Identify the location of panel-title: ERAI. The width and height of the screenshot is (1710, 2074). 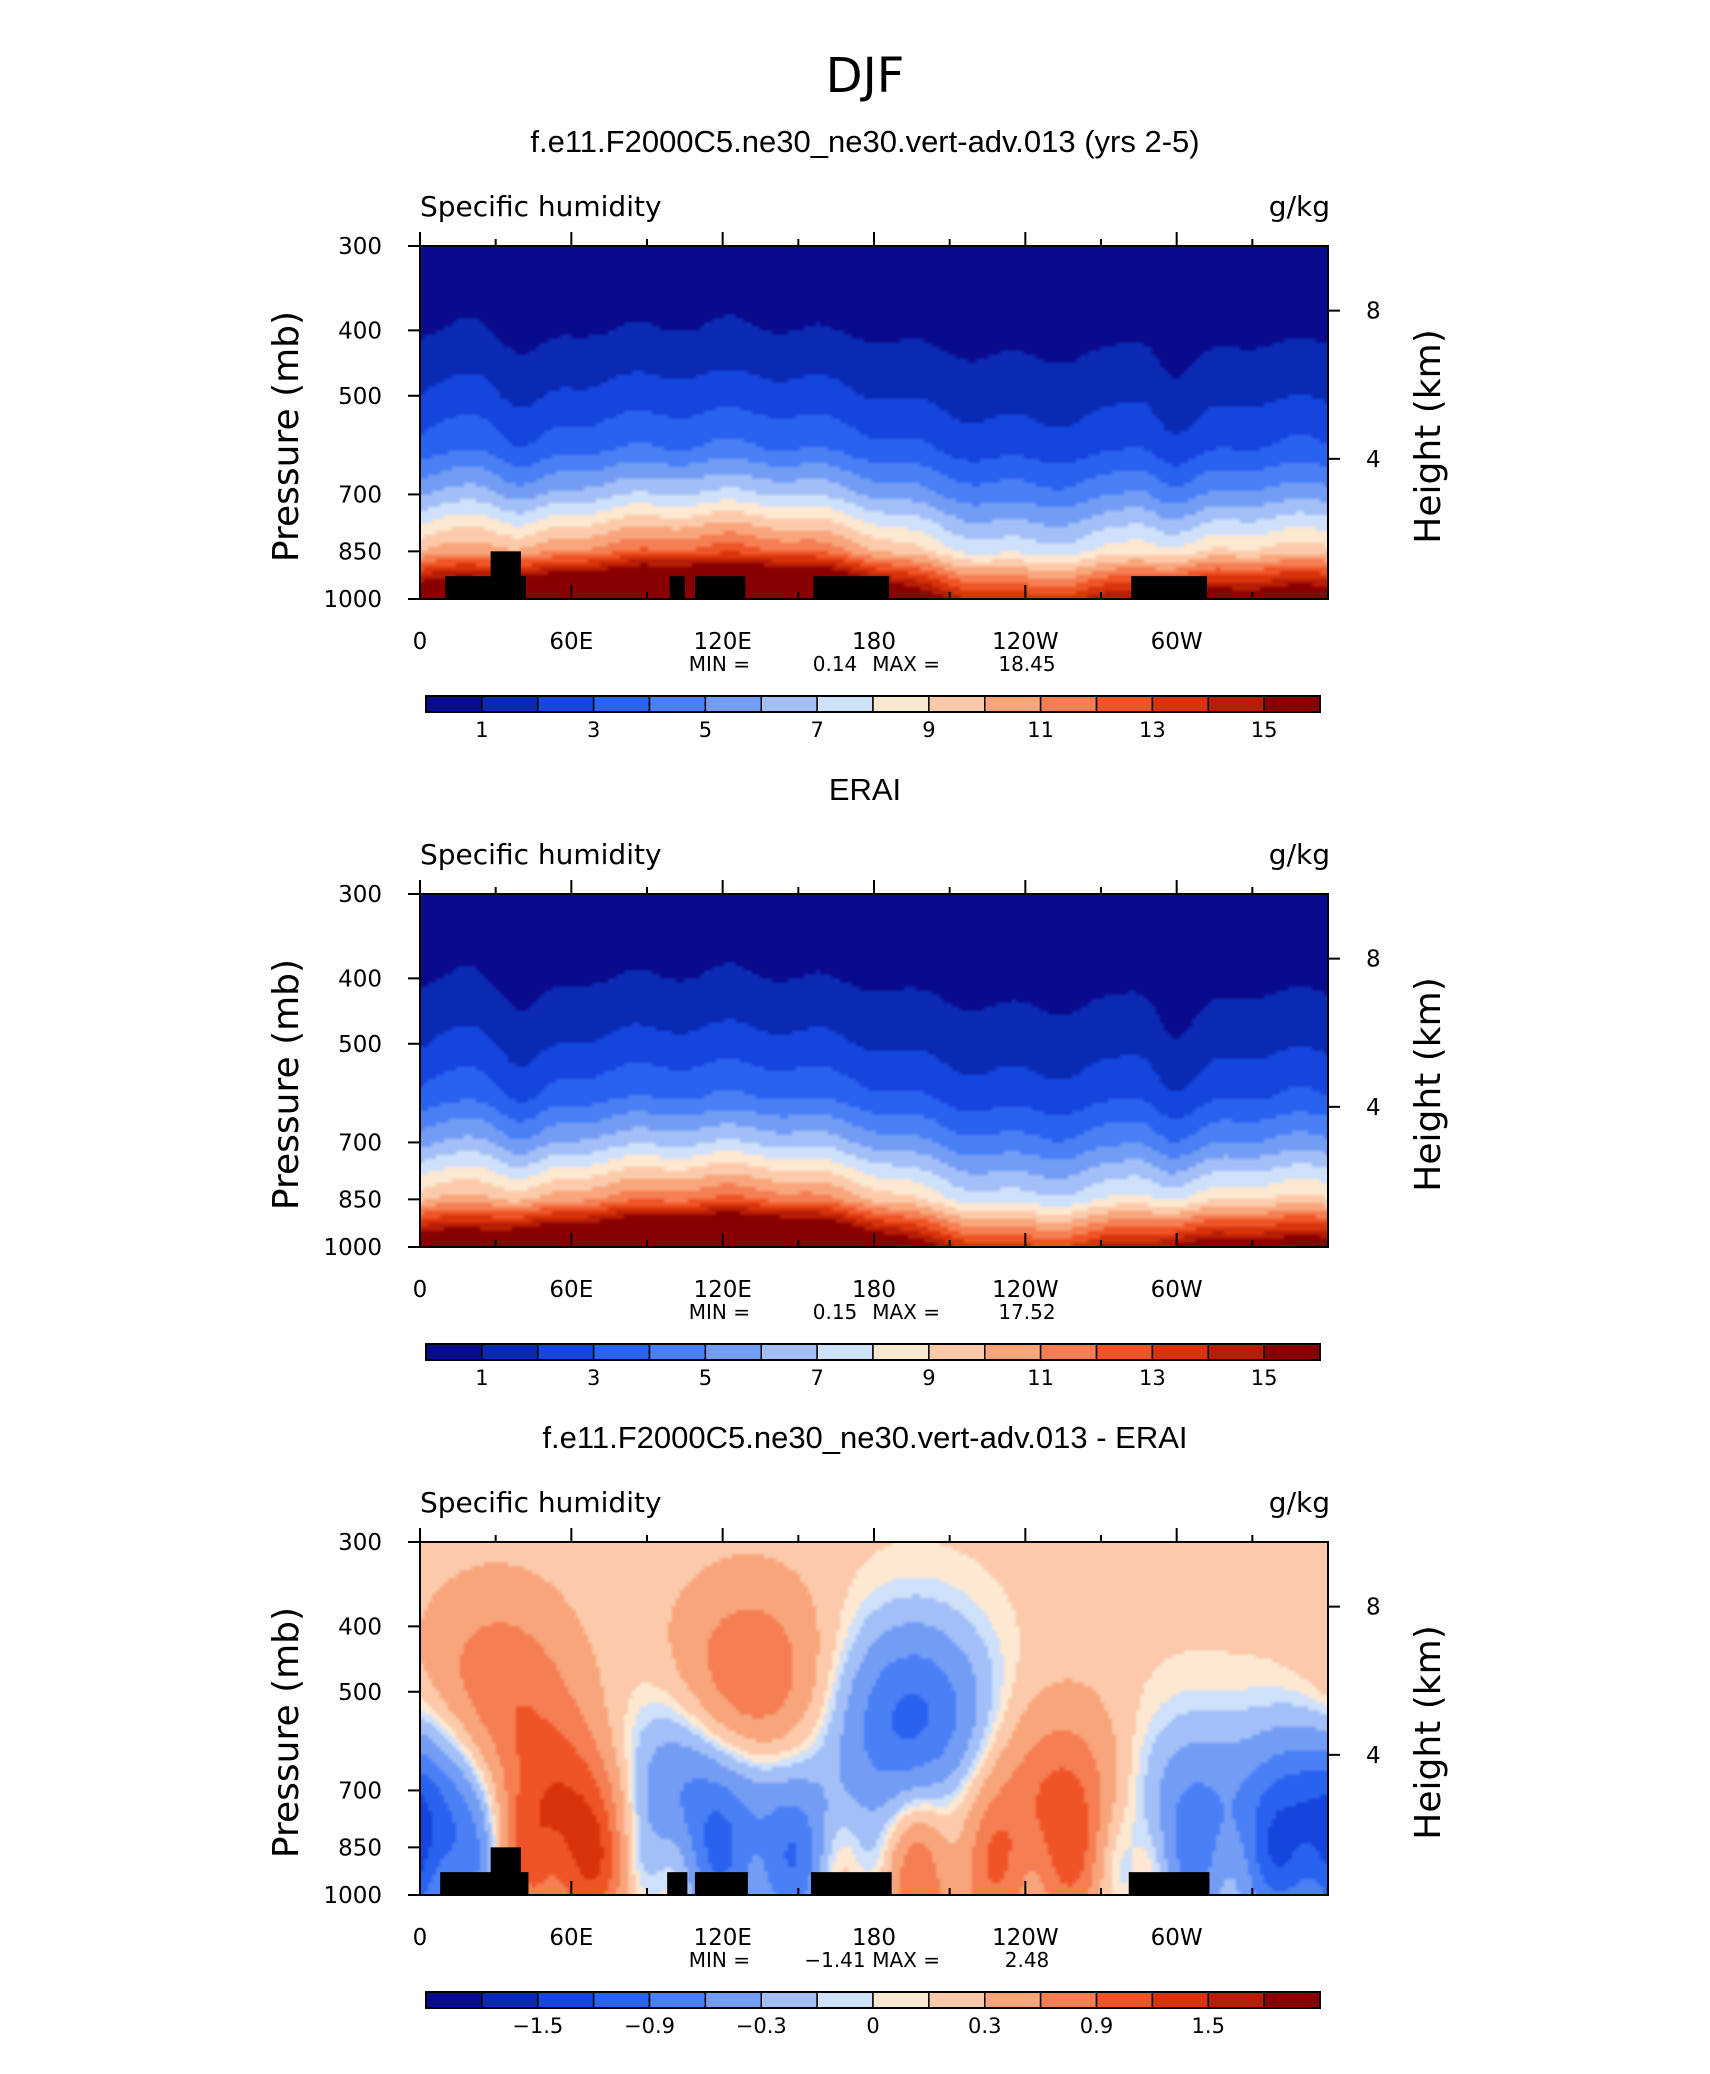
(865, 789).